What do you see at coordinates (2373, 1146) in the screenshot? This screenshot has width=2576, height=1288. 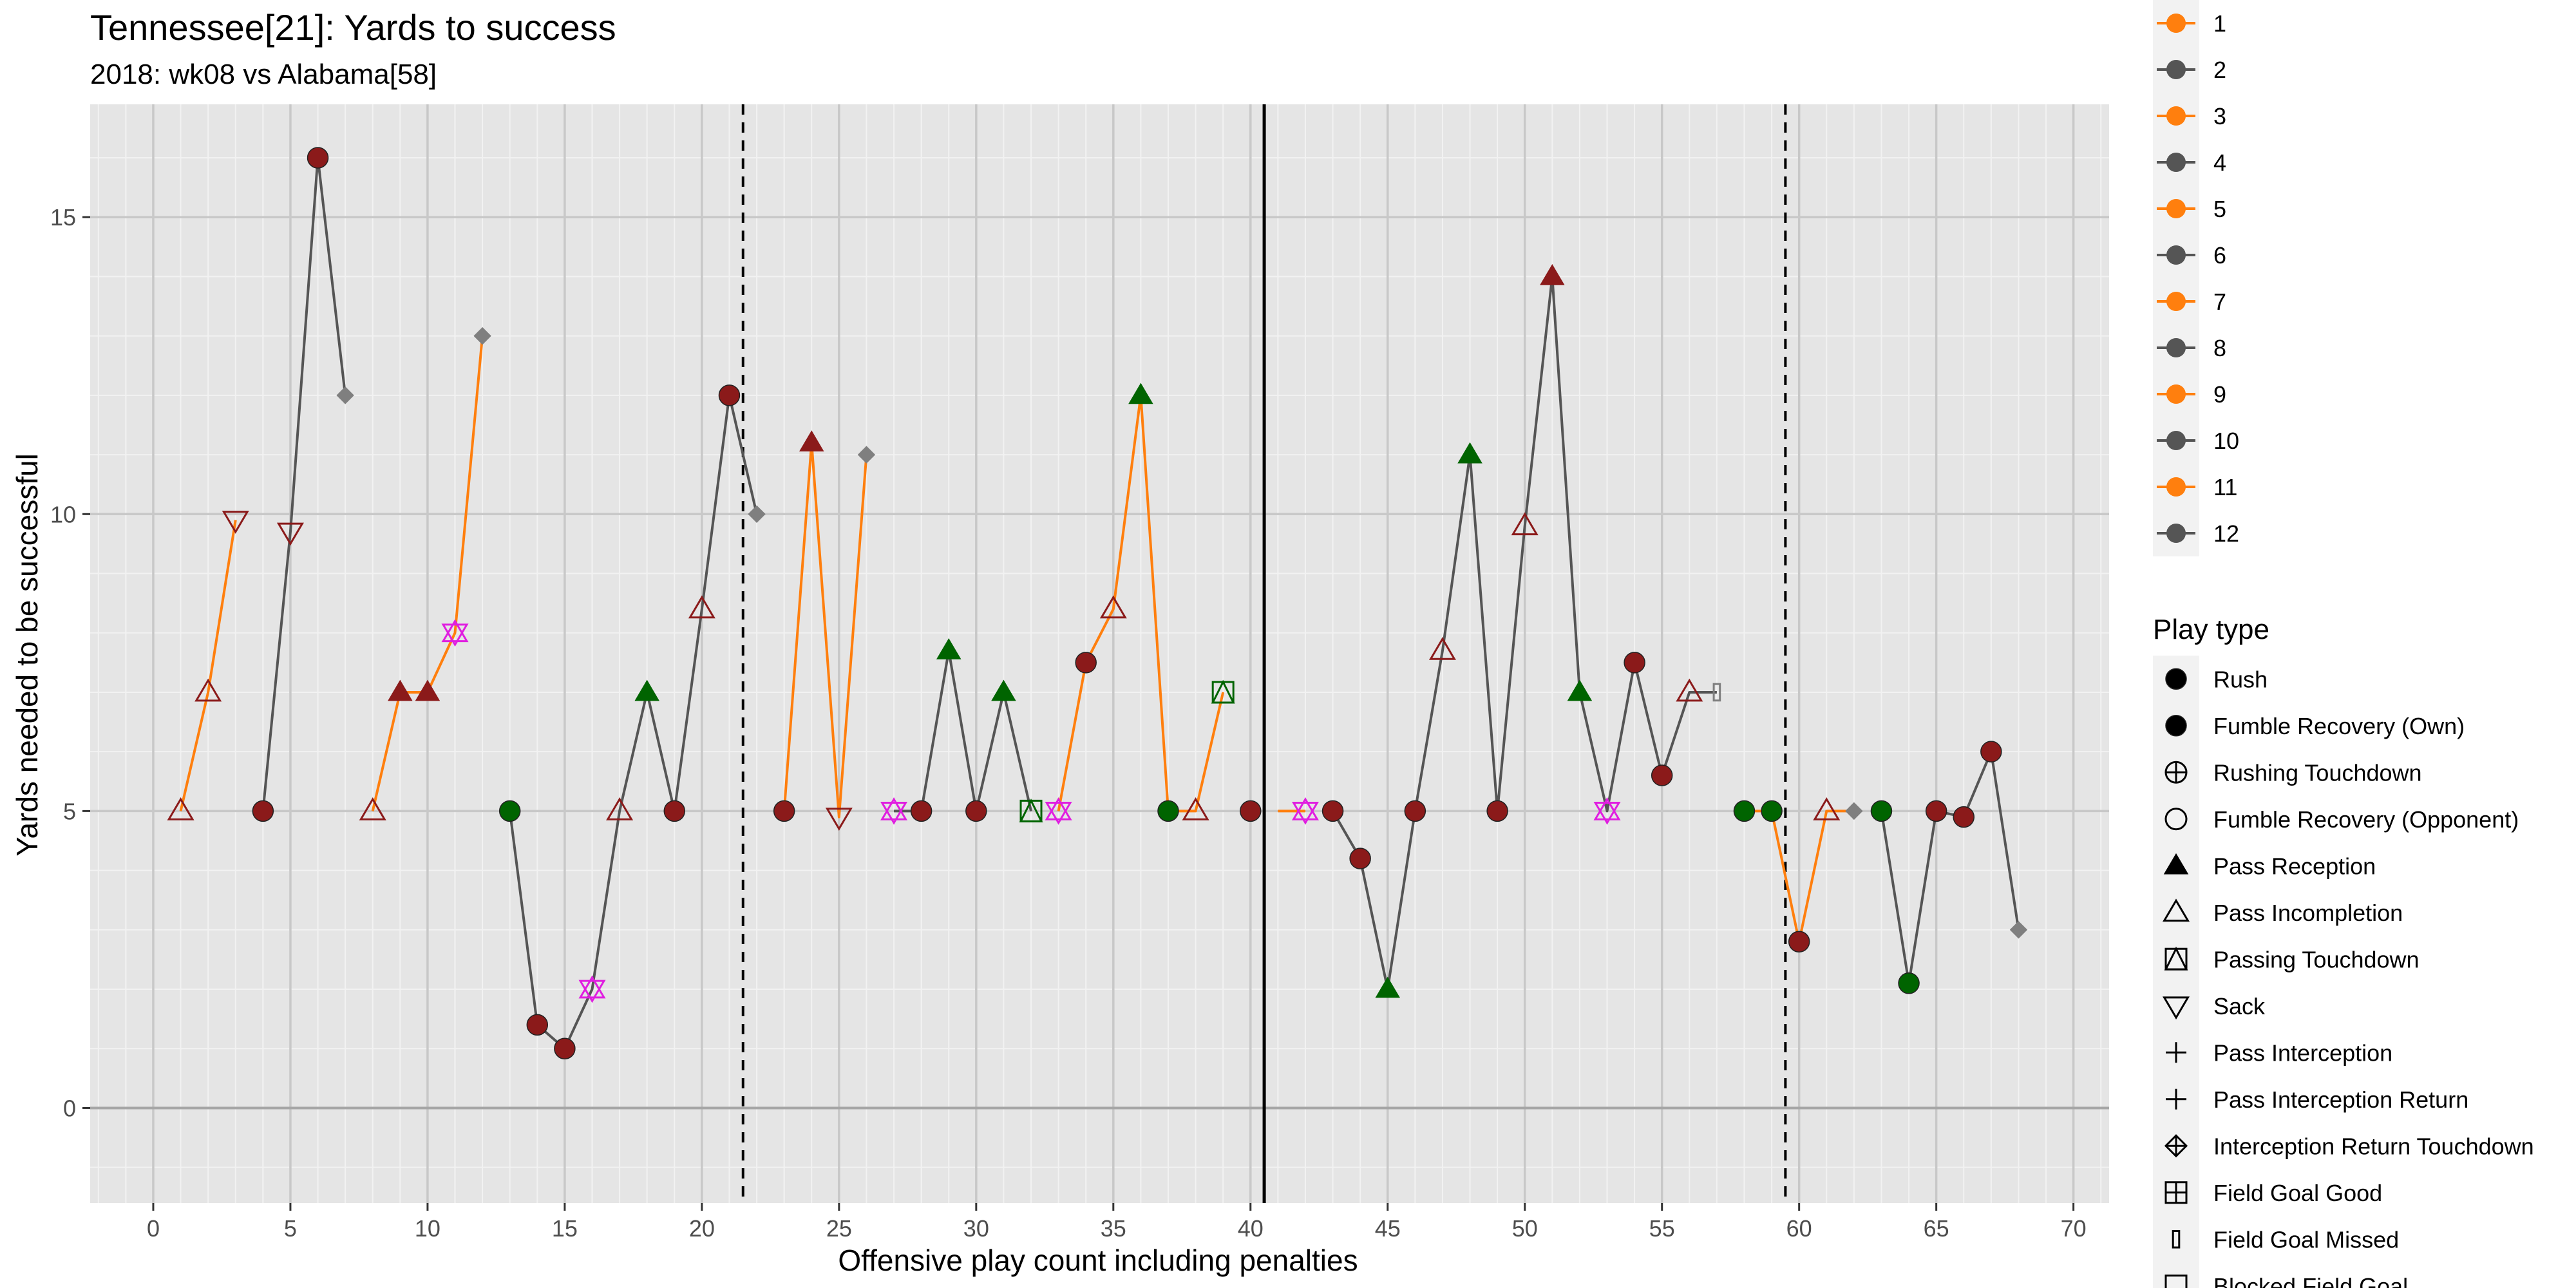 I see `play-type-legend-label: Interception Return Touchdown` at bounding box center [2373, 1146].